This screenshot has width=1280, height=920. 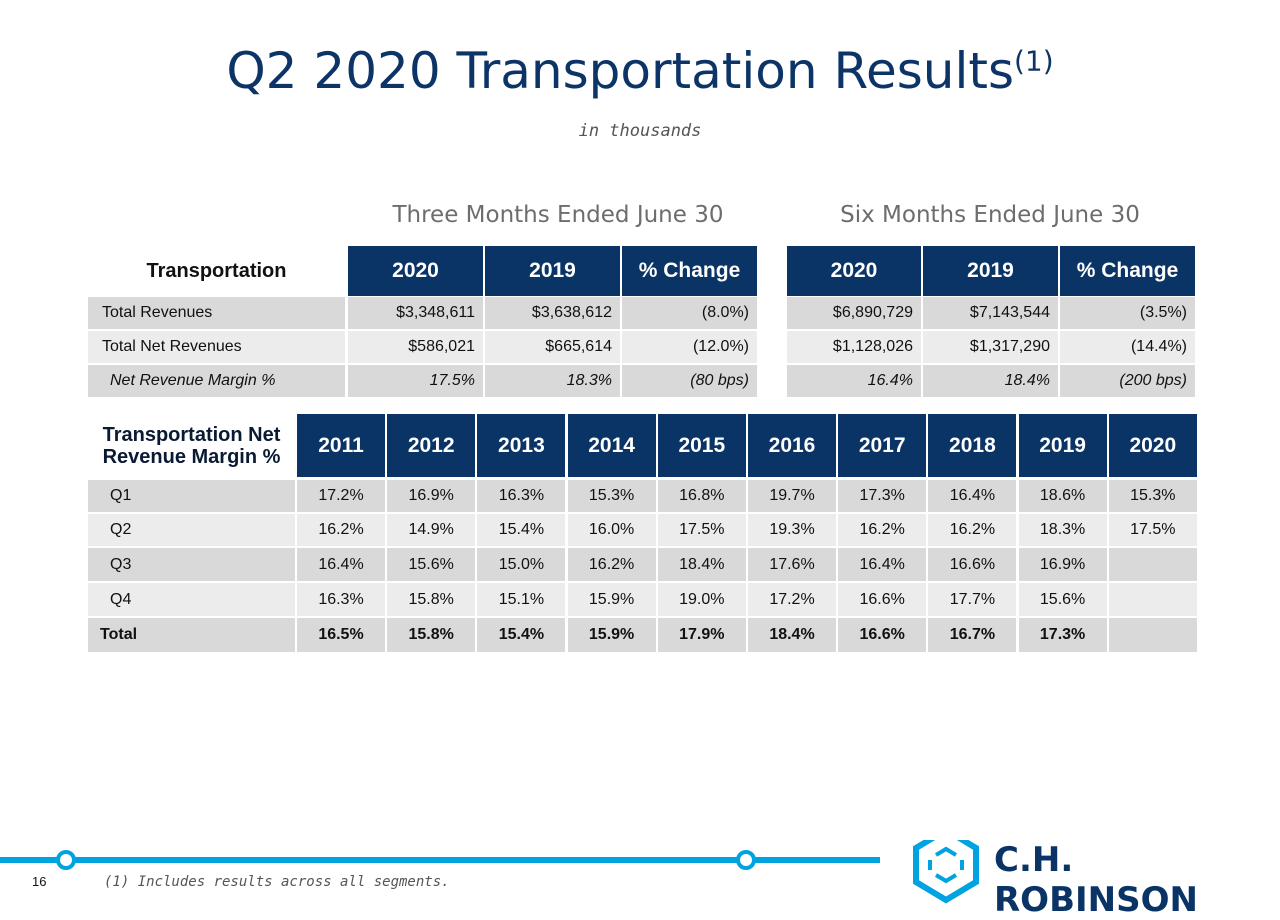 What do you see at coordinates (431, 564) in the screenshot?
I see `table-cell: 15.6%` at bounding box center [431, 564].